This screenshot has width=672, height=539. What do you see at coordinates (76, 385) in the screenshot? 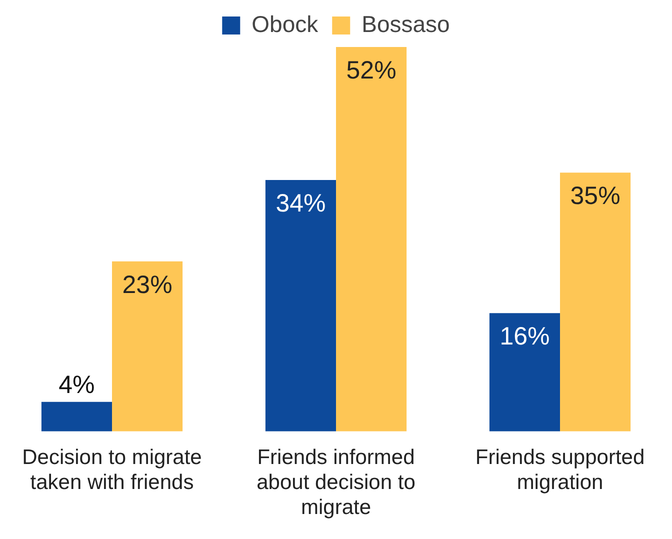
I see `data-label: 4%` at bounding box center [76, 385].